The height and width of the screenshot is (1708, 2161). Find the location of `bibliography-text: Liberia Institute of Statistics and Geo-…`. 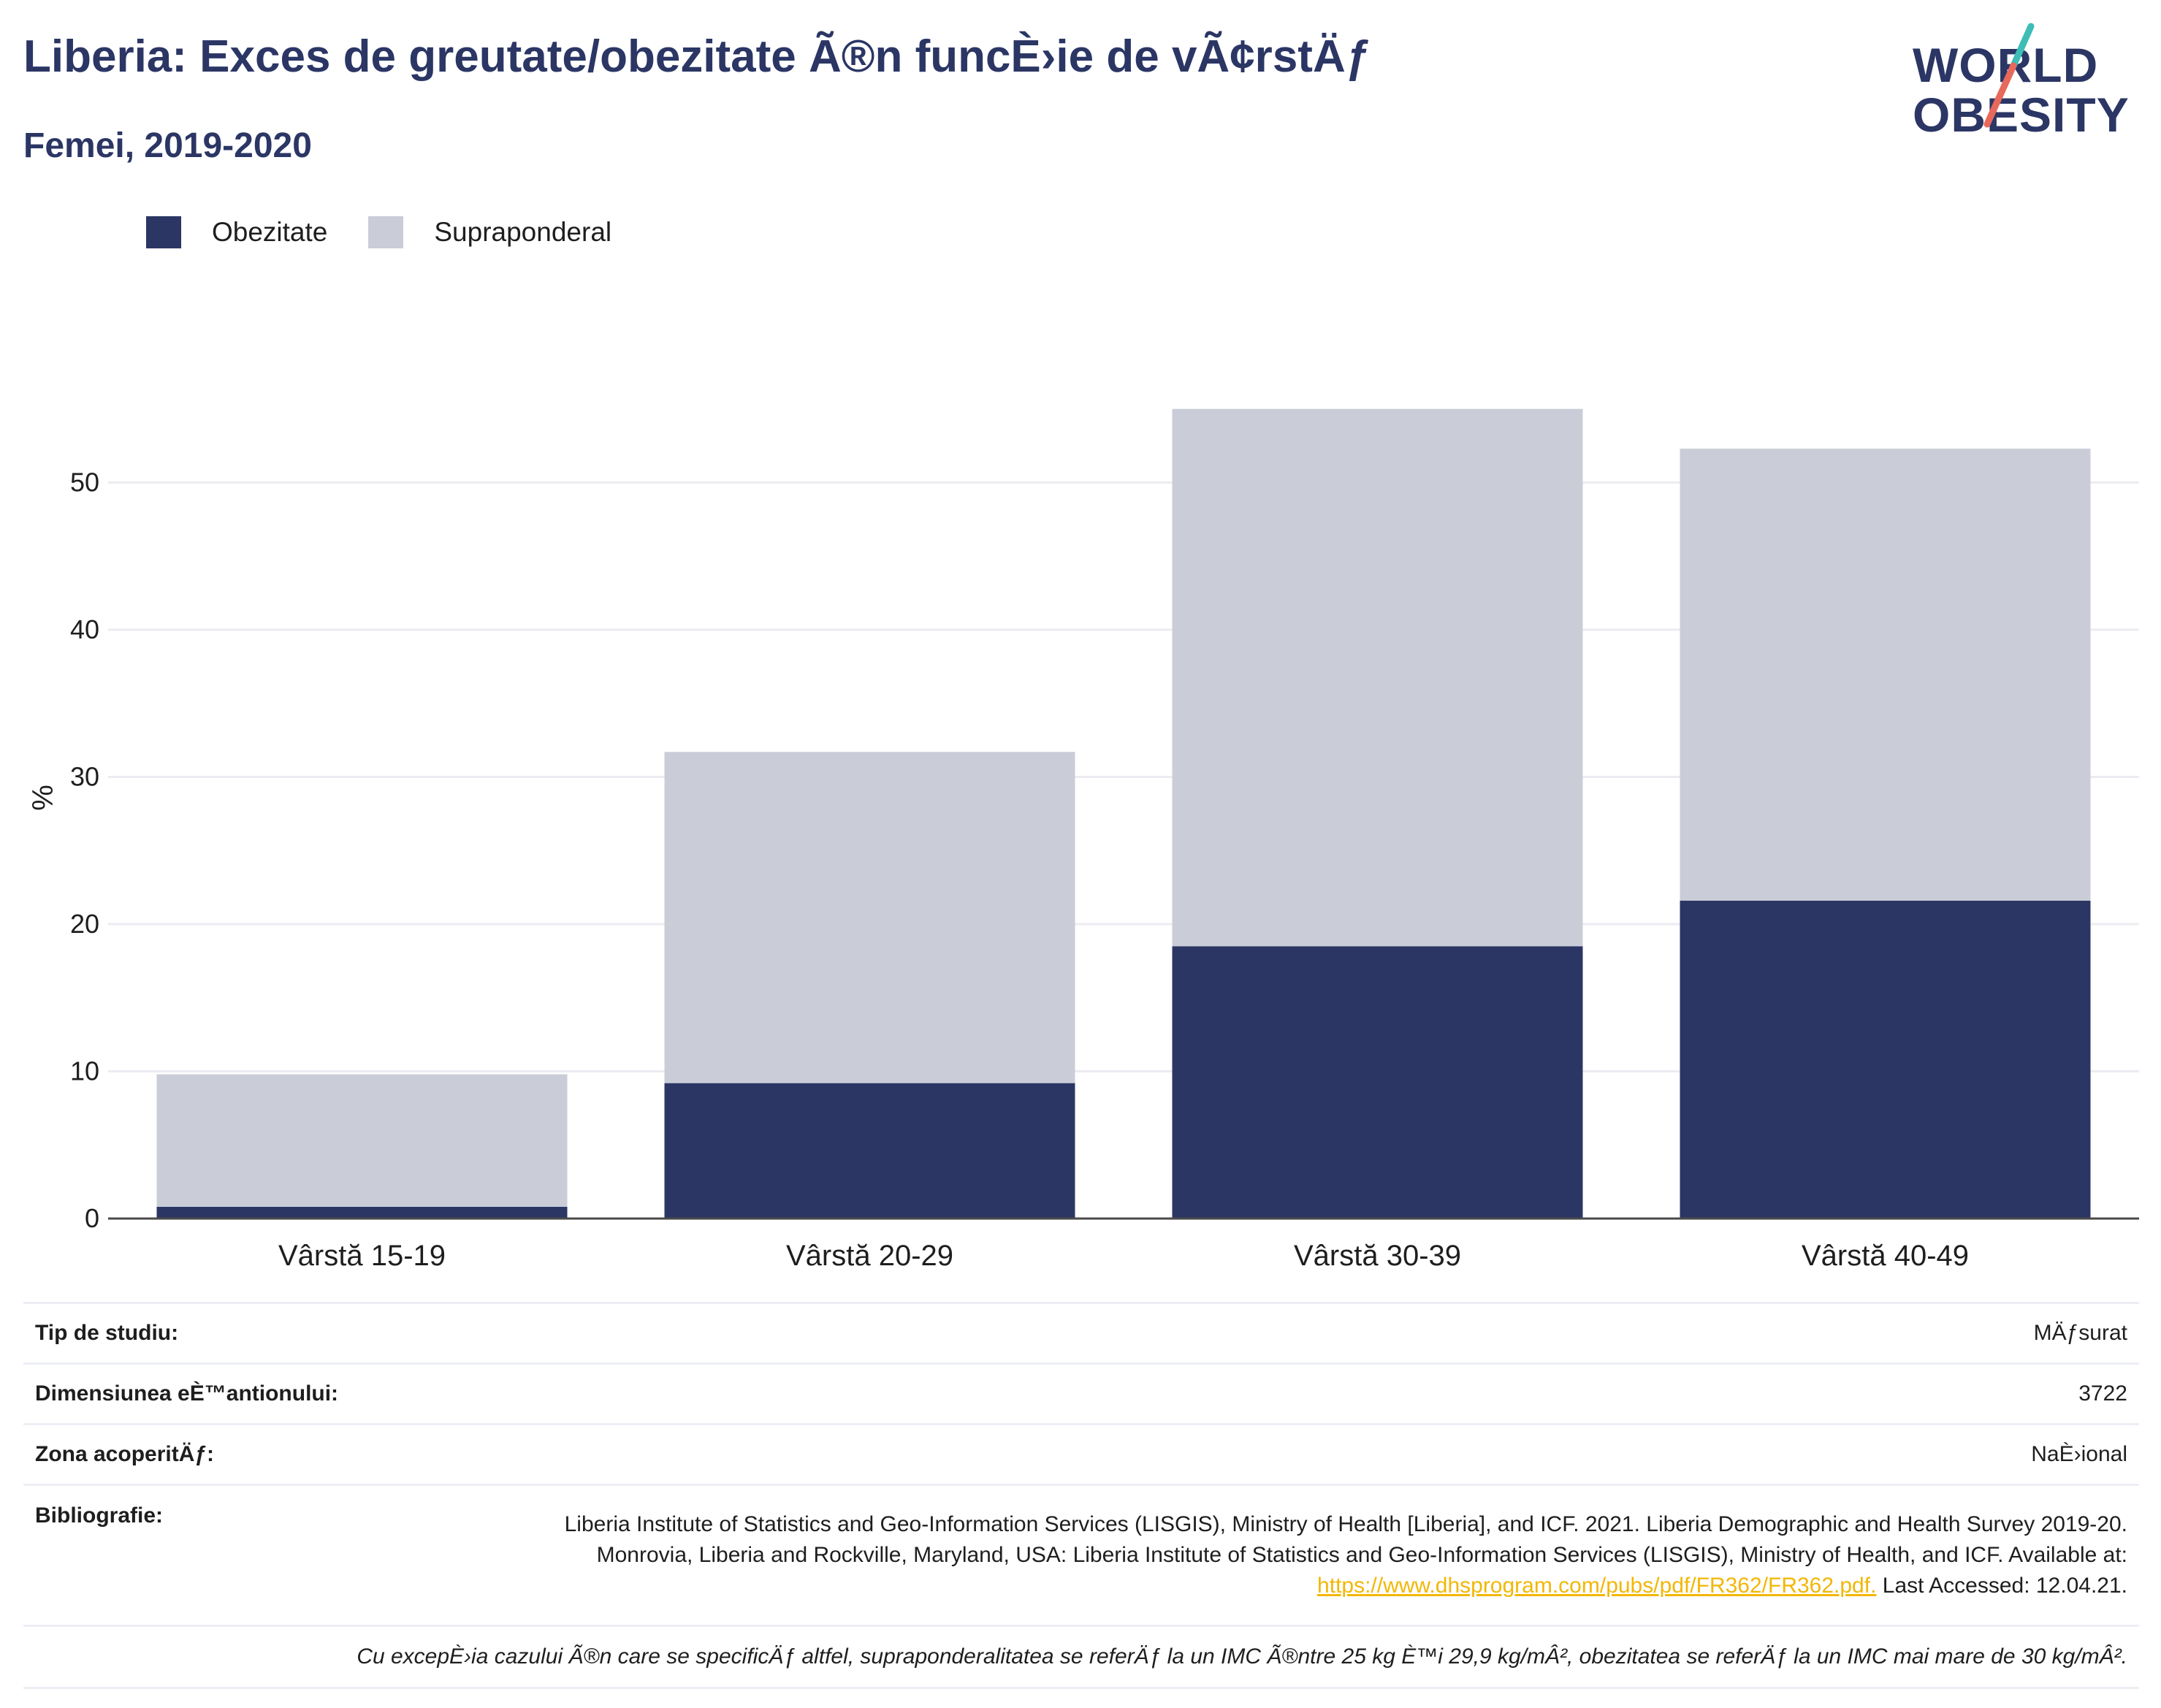

bibliography-text: Liberia Institute of Statistics and Geo-… is located at coordinates (1312, 1555).